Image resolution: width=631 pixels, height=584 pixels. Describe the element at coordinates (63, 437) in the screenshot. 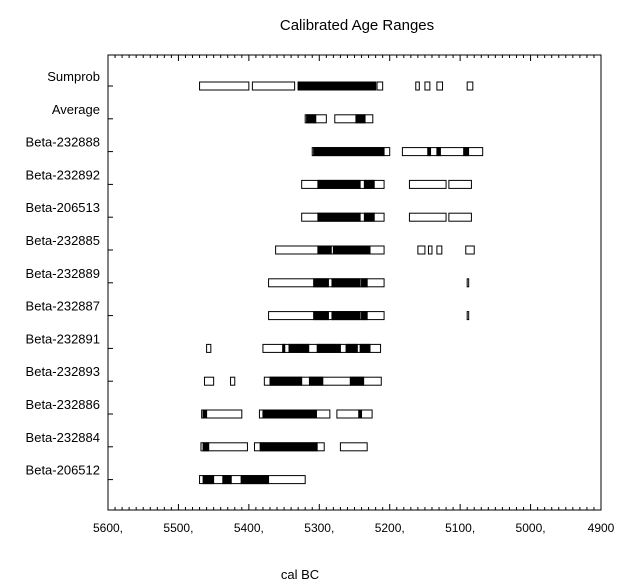

I see `row-label: Beta-232884` at that location.